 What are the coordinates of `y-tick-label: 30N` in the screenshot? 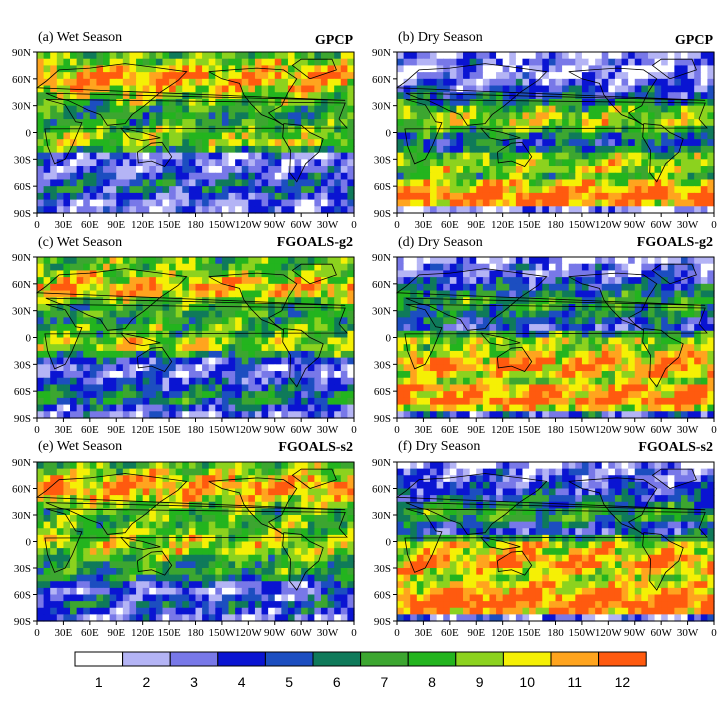 It's located at (21, 107).